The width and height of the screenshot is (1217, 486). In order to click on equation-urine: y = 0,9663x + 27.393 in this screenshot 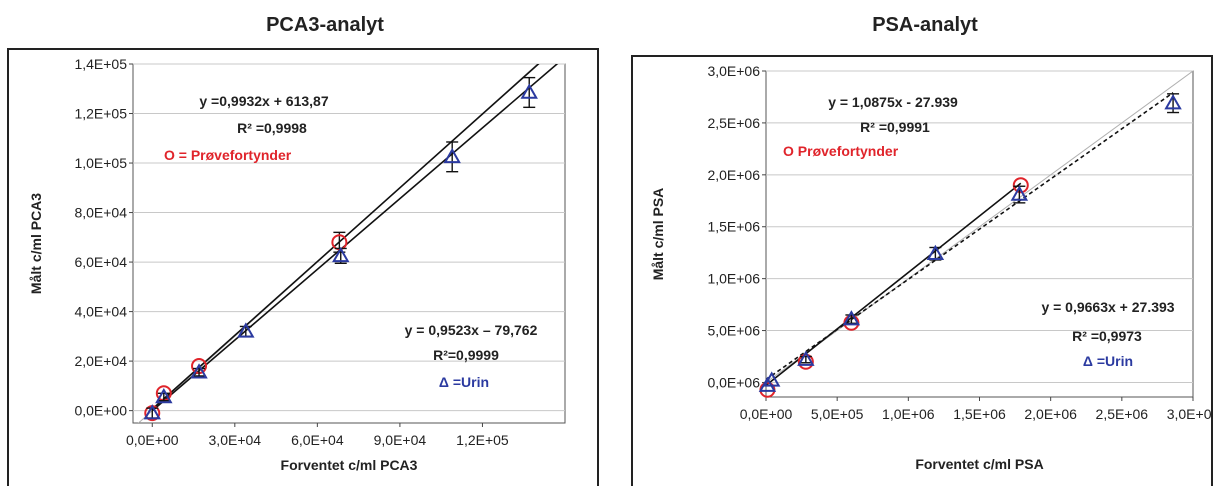, I will do `click(1107, 307)`.